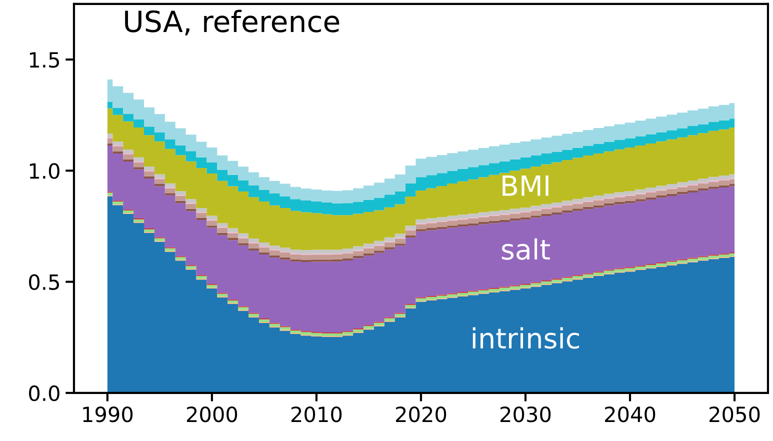 This screenshot has width=773, height=441. Describe the element at coordinates (45, 171) in the screenshot. I see `y-tick-label: 1.0` at that location.